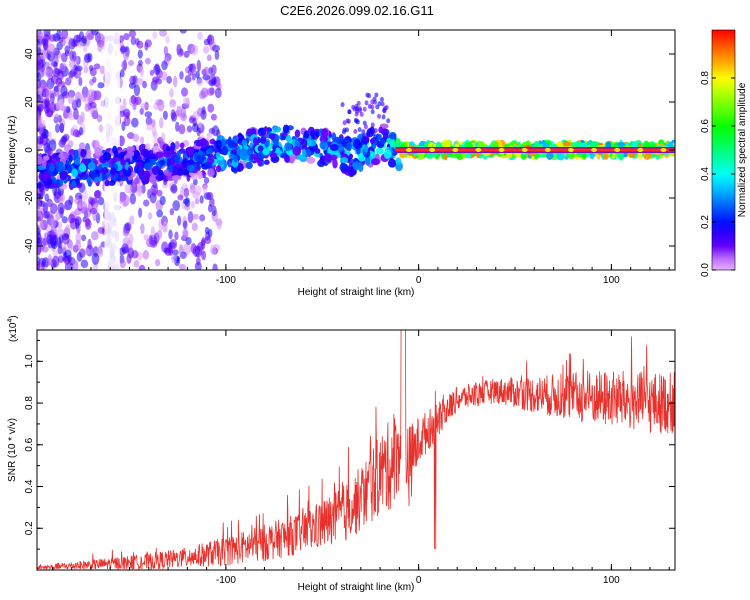 The height and width of the screenshot is (600, 750). I want to click on y-tick-label: 0.8, so click(29, 403).